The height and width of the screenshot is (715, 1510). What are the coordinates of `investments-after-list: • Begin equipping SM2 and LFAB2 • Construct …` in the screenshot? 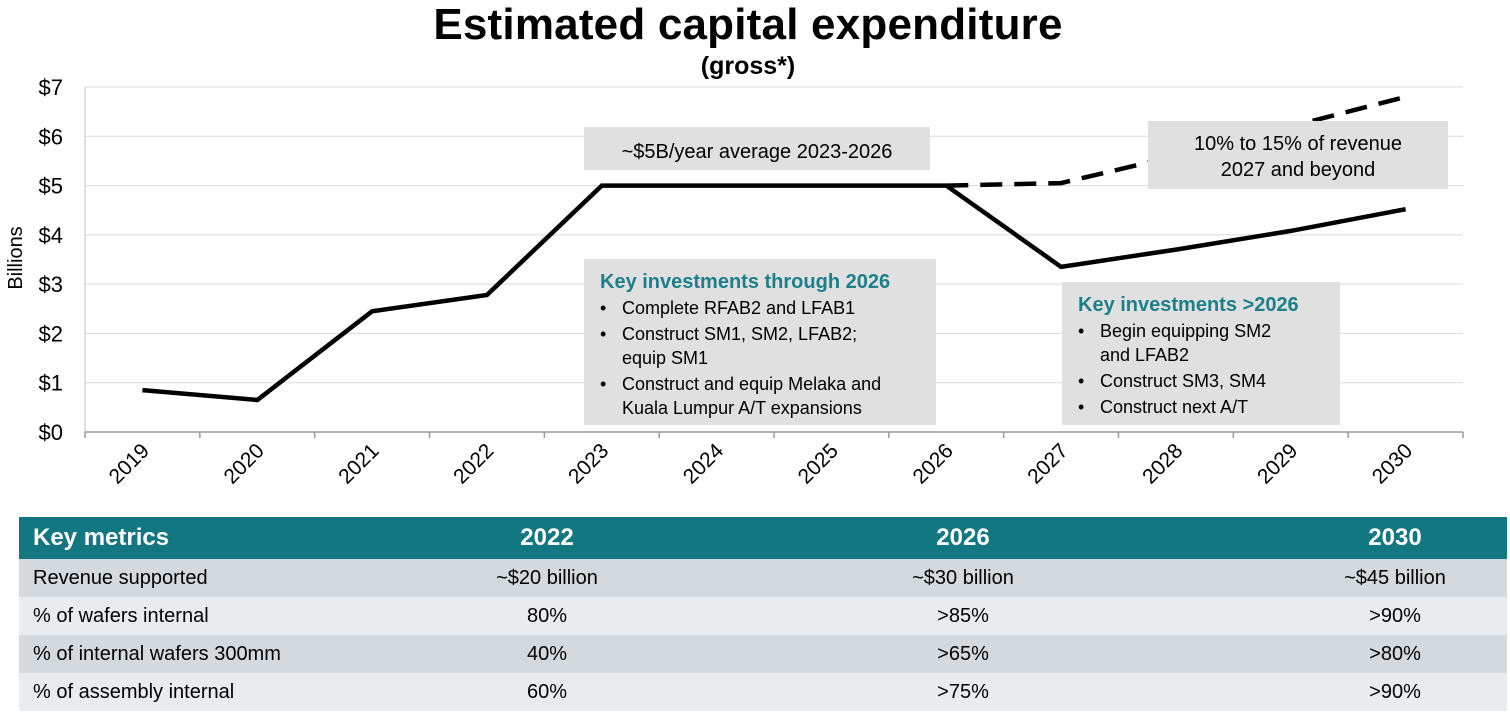 It's located at (1174, 369).